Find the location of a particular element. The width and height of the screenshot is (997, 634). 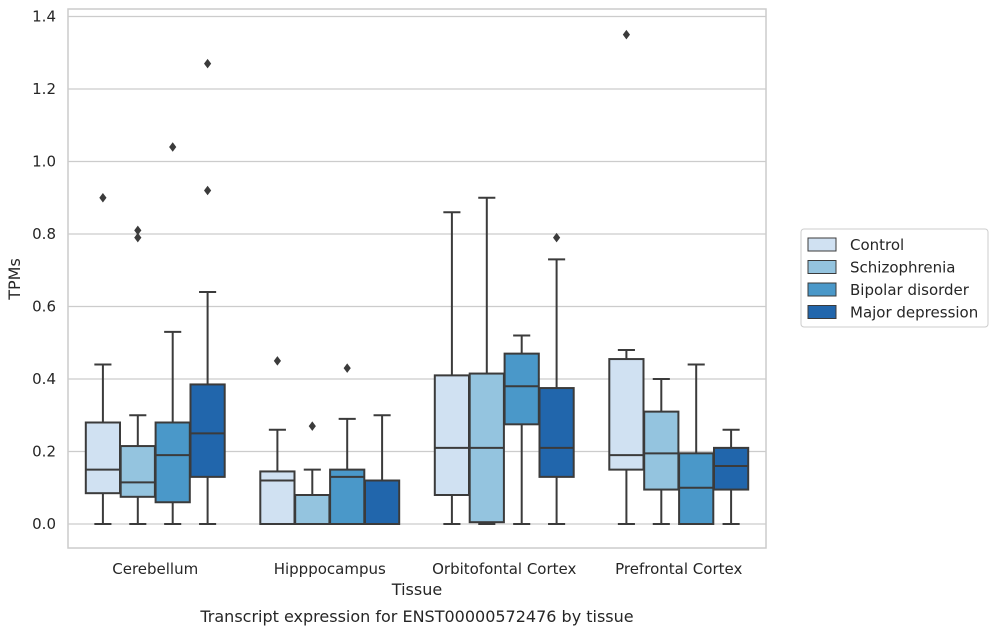

y-tick-label: 0.4 is located at coordinates (44, 379).